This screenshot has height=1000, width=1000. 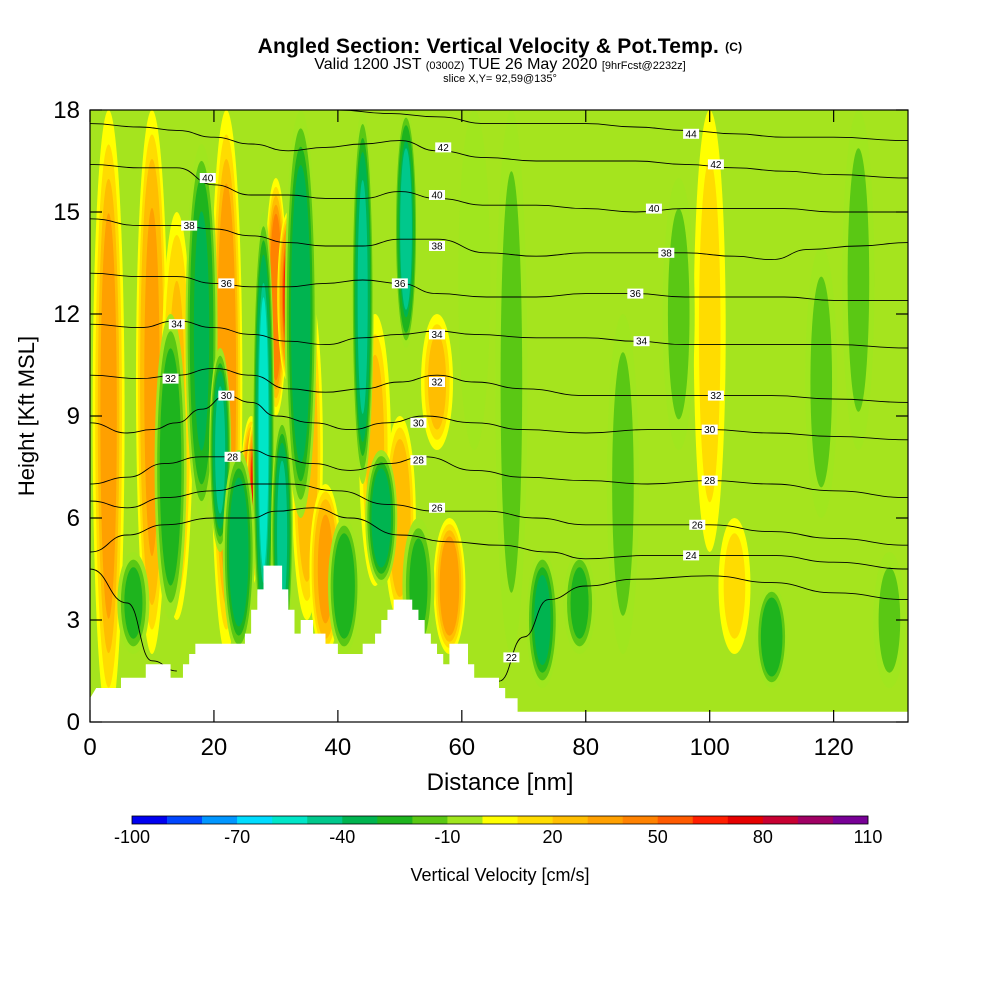 What do you see at coordinates (437, 196) in the screenshot?
I see `contour-label: 40` at bounding box center [437, 196].